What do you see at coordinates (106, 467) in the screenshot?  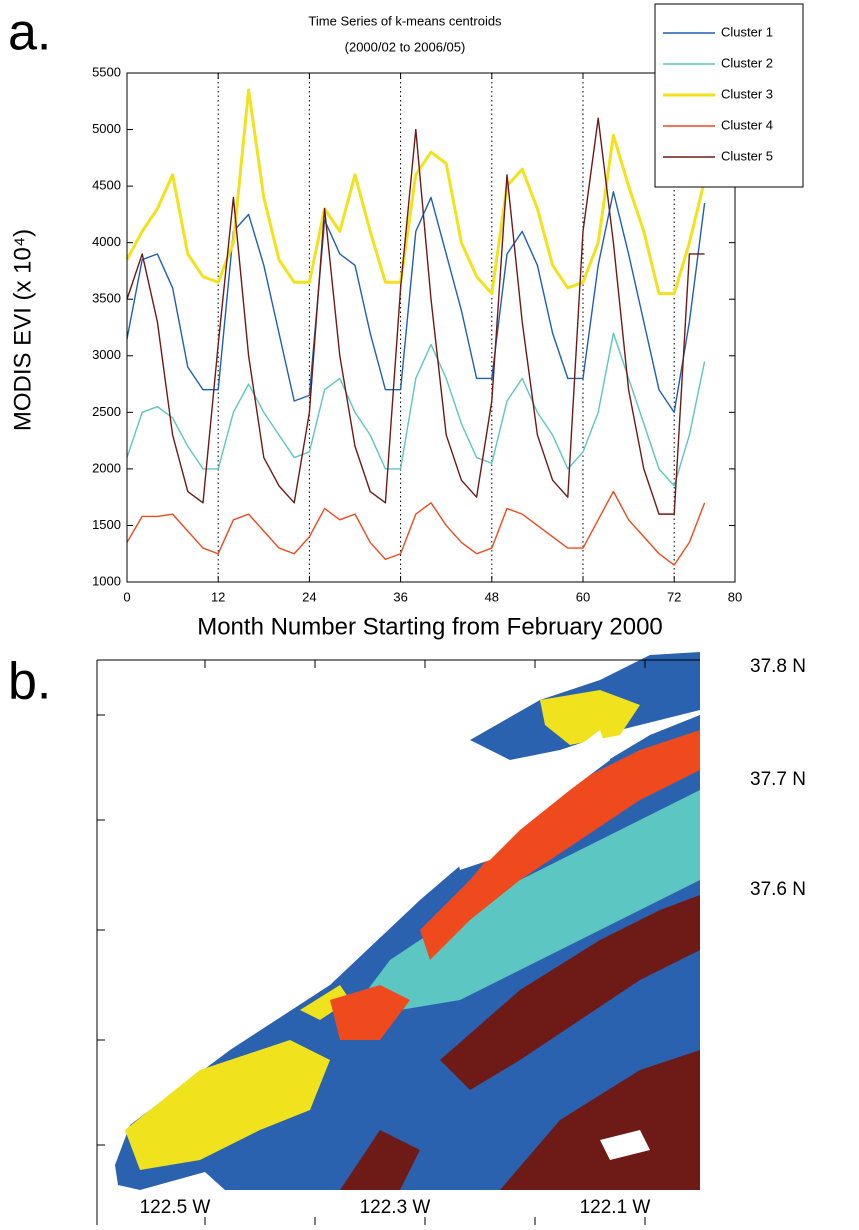 I see `y-tick-label: 2000` at bounding box center [106, 467].